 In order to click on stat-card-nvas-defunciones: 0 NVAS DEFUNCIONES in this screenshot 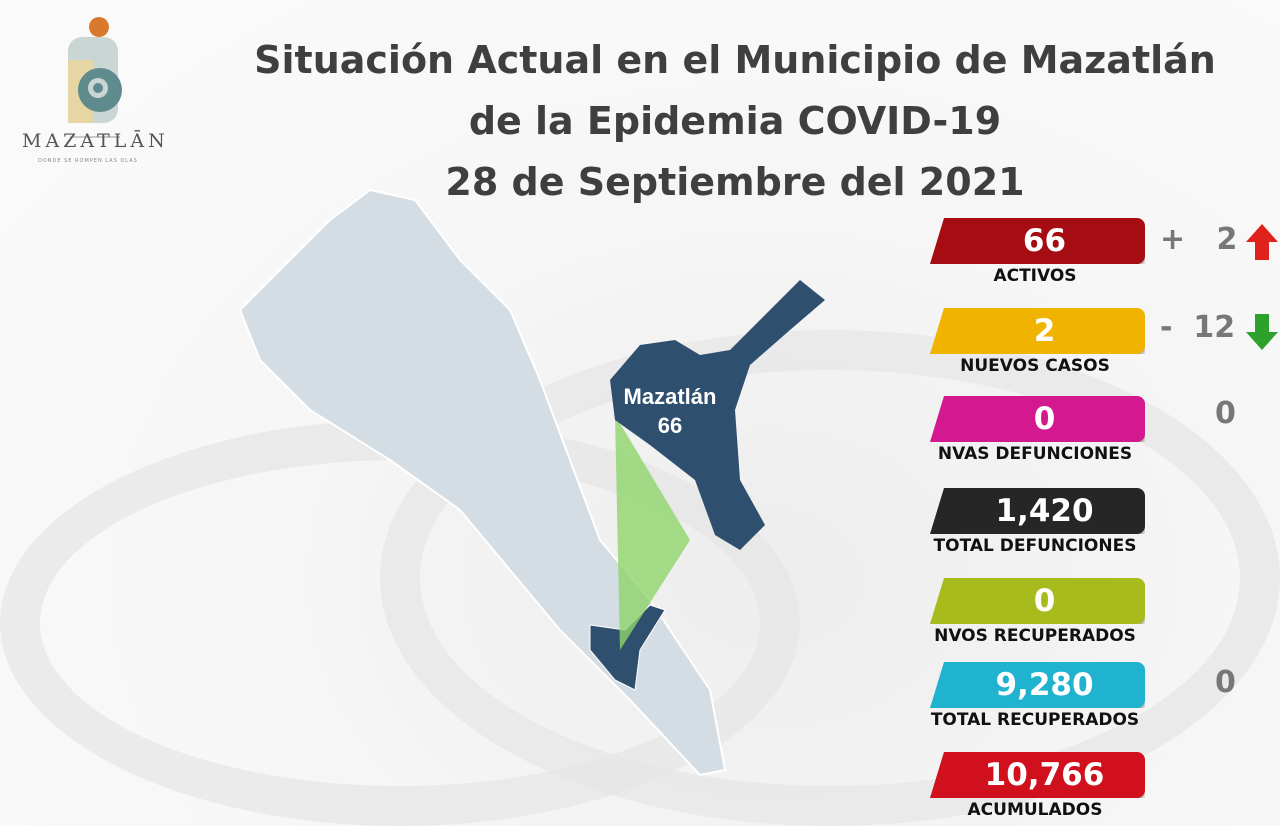, I will do `click(1037, 430)`.